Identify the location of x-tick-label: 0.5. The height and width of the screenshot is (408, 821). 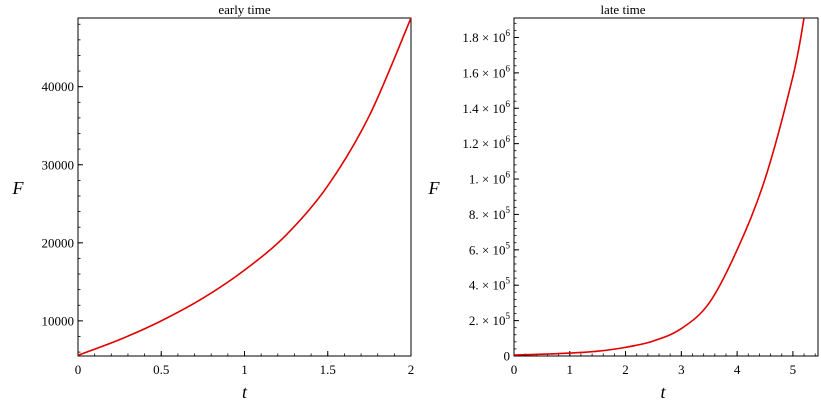
(161, 369).